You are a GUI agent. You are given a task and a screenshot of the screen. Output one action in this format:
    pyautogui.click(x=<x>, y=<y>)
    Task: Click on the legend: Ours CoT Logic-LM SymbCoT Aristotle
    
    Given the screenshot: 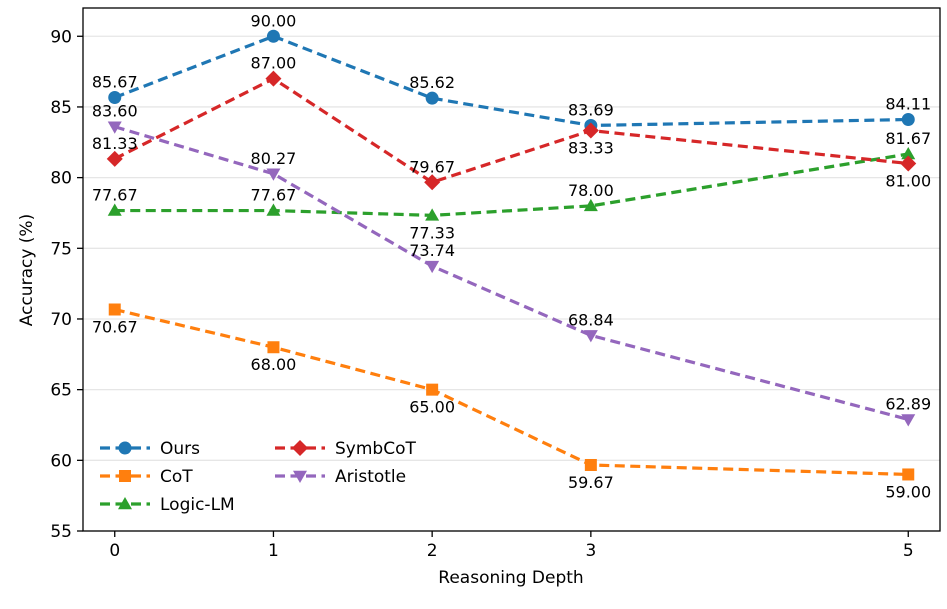 What is the action you would take?
    pyautogui.click(x=258, y=477)
    